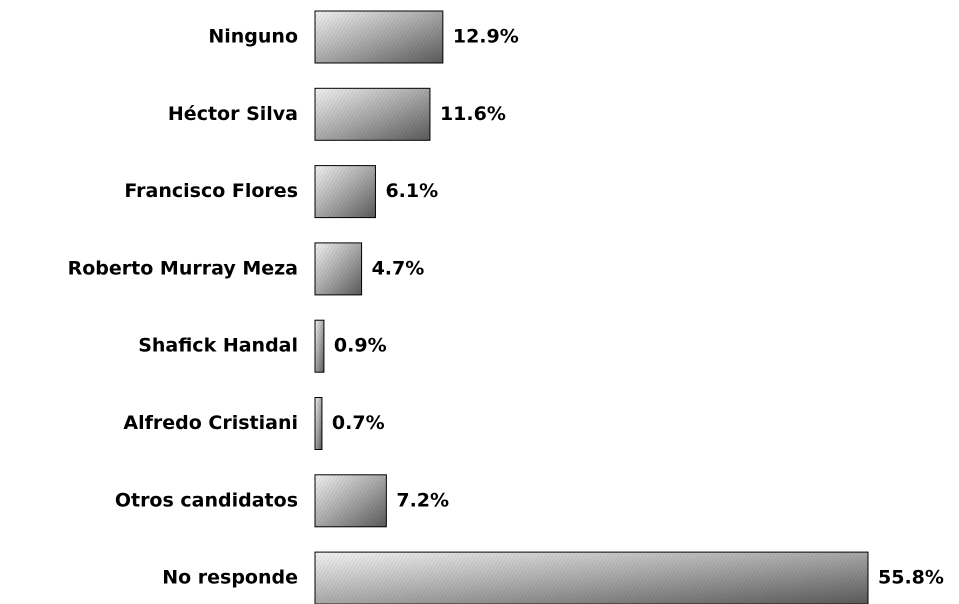 This screenshot has width=959, height=604. I want to click on value-label: 11.6%, so click(473, 114).